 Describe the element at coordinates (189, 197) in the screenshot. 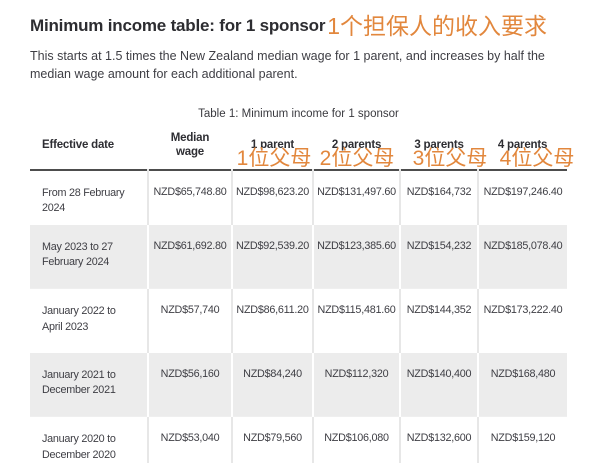

I see `cell-median-wage: NZD$65,748.80` at that location.